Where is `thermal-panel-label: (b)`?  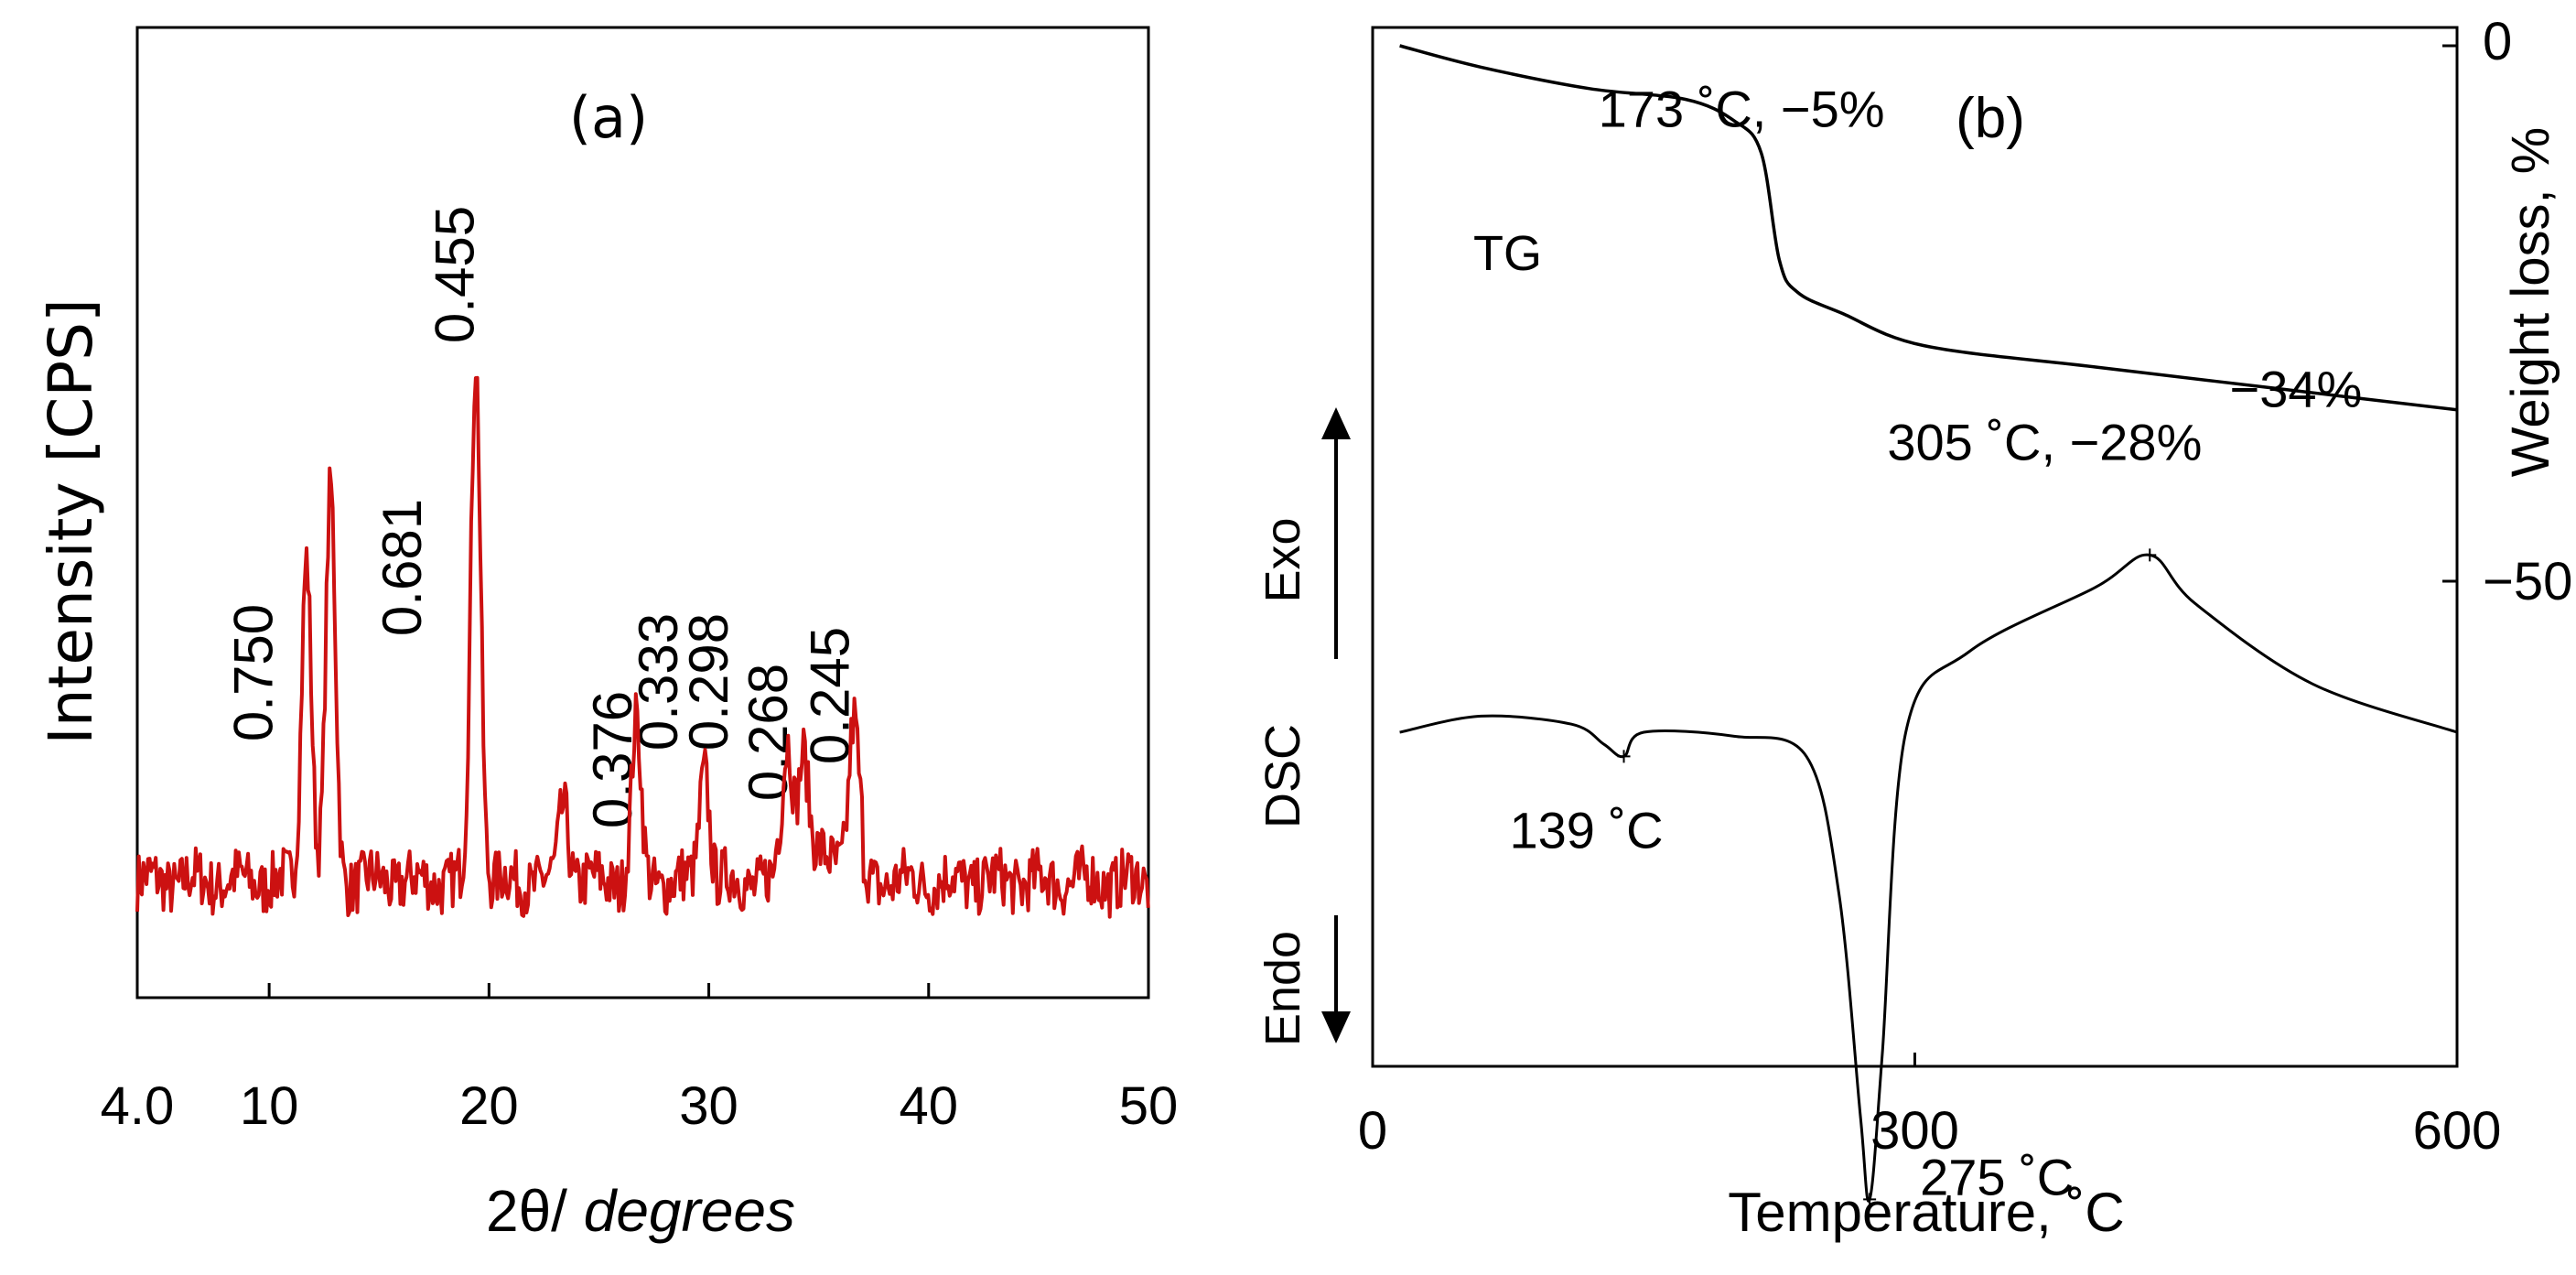
thermal-panel-label: (b) is located at coordinates (1990, 118).